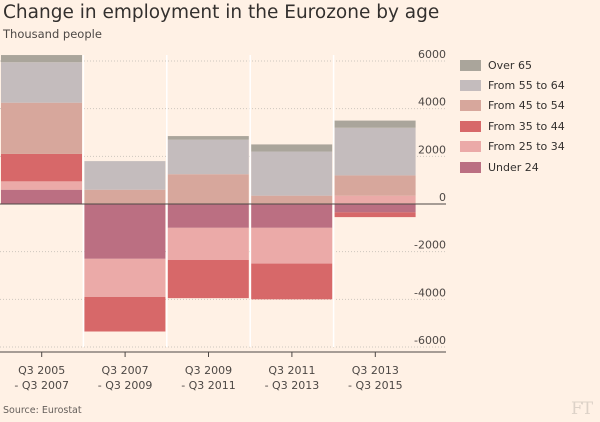 This screenshot has width=600, height=422. What do you see at coordinates (208, 385) in the screenshot?
I see `x-tick-label: - Q3 2011` at bounding box center [208, 385].